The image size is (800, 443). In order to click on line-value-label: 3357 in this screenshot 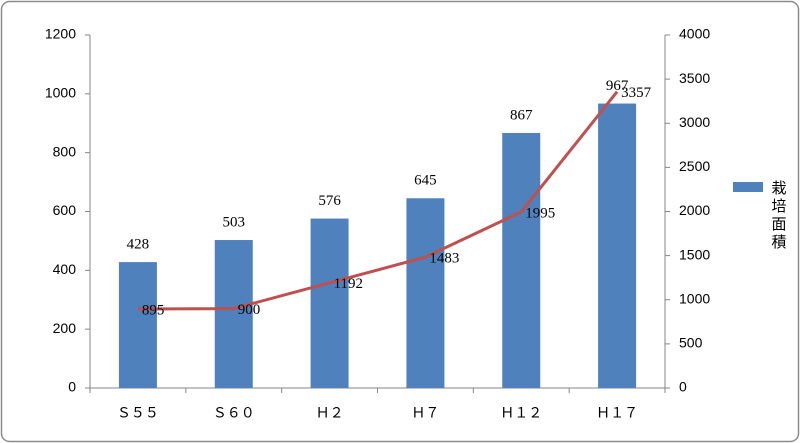, I will do `click(636, 93)`.